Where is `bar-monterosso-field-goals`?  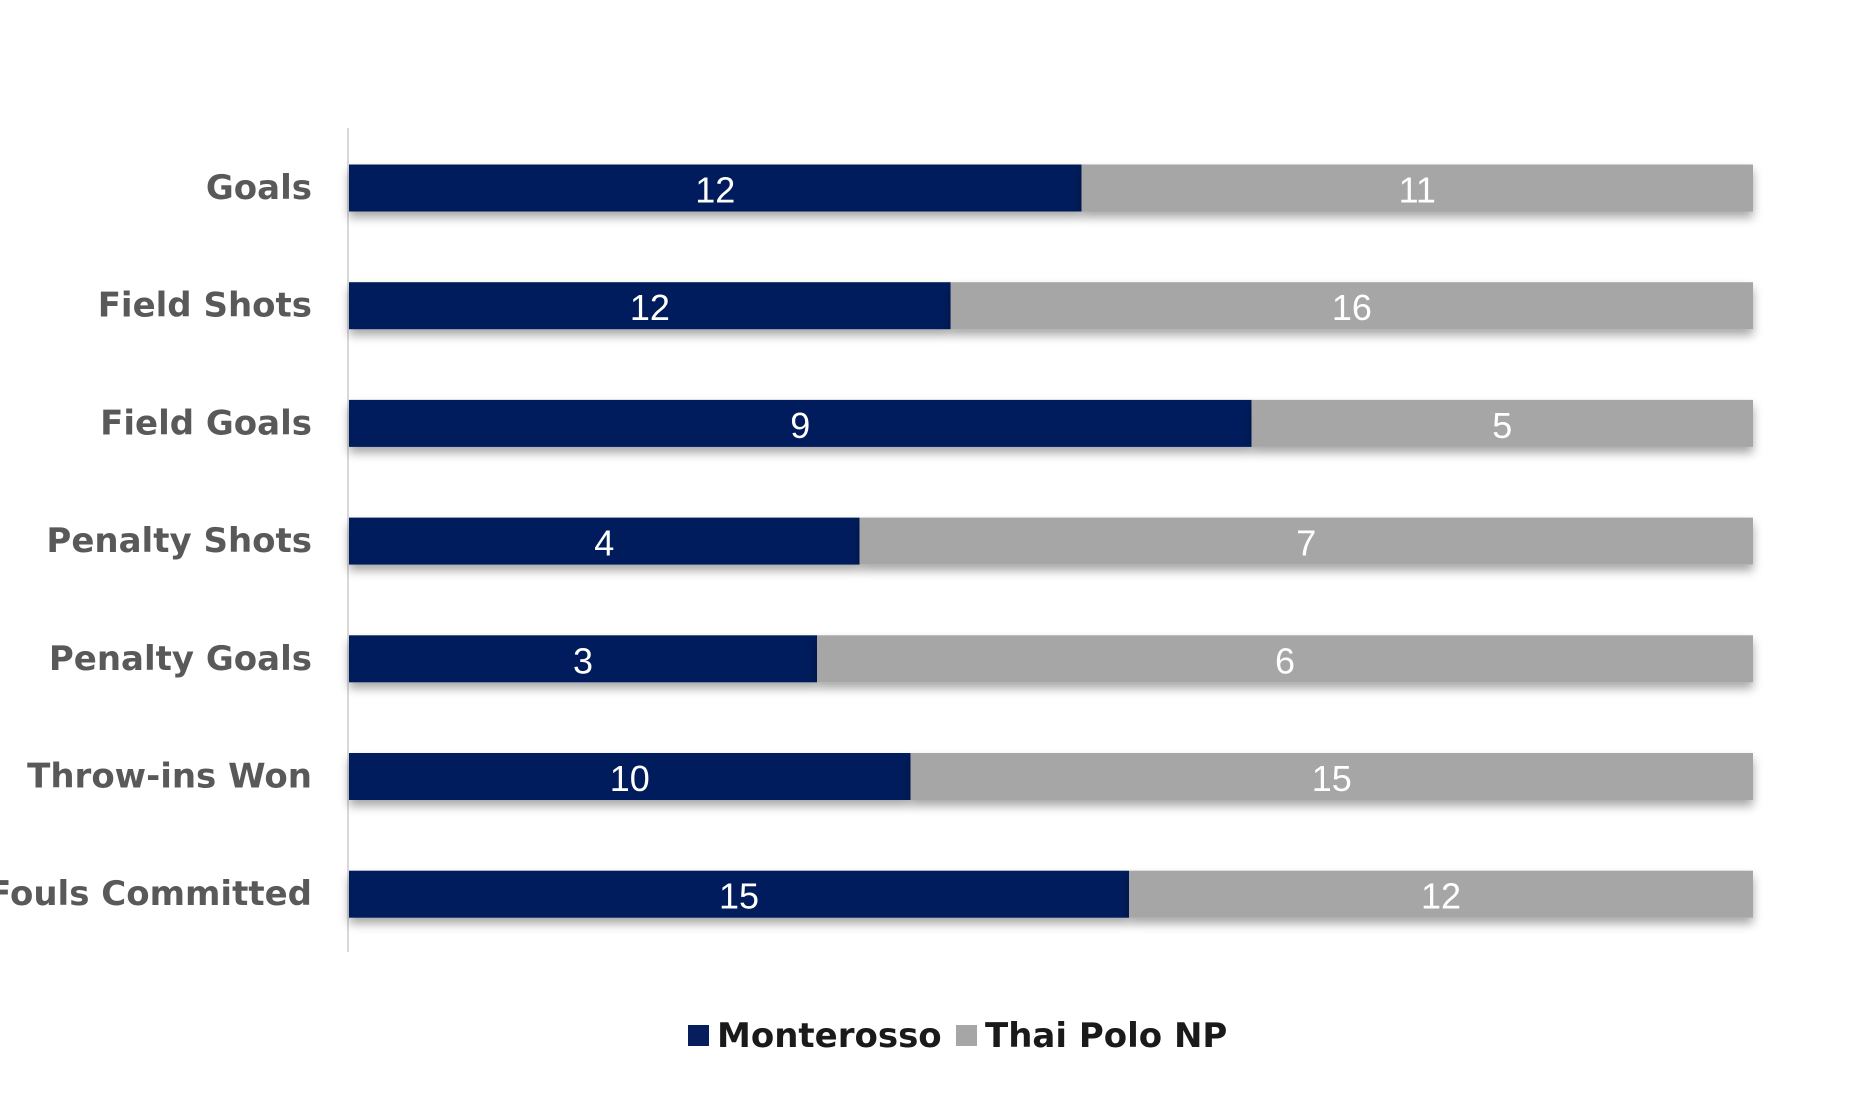 bar-monterosso-field-goals is located at coordinates (800, 423).